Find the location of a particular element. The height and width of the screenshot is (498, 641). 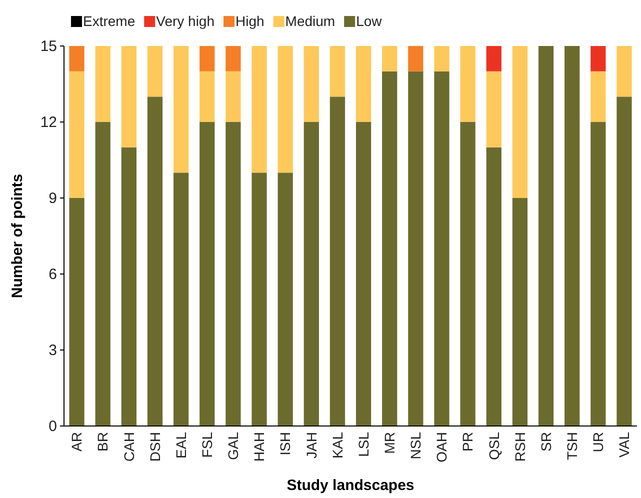

x-tick-label: CAH is located at coordinates (128, 447).